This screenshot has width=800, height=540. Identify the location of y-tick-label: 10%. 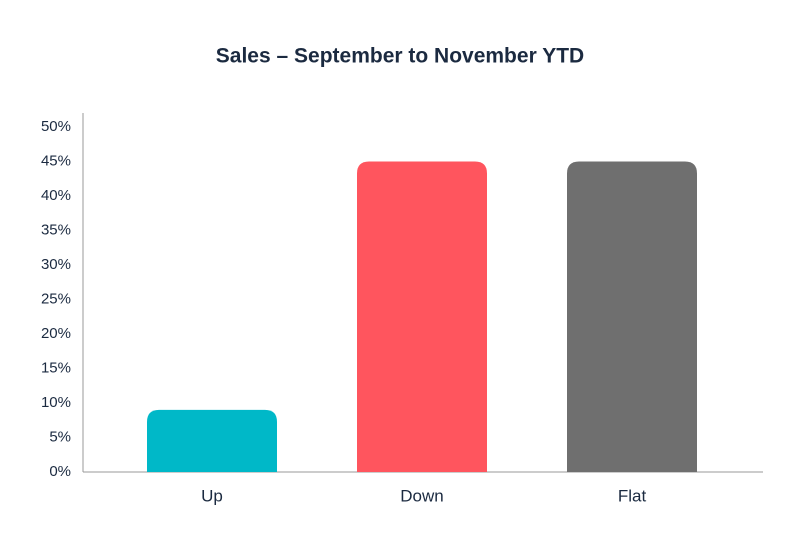
(56, 402).